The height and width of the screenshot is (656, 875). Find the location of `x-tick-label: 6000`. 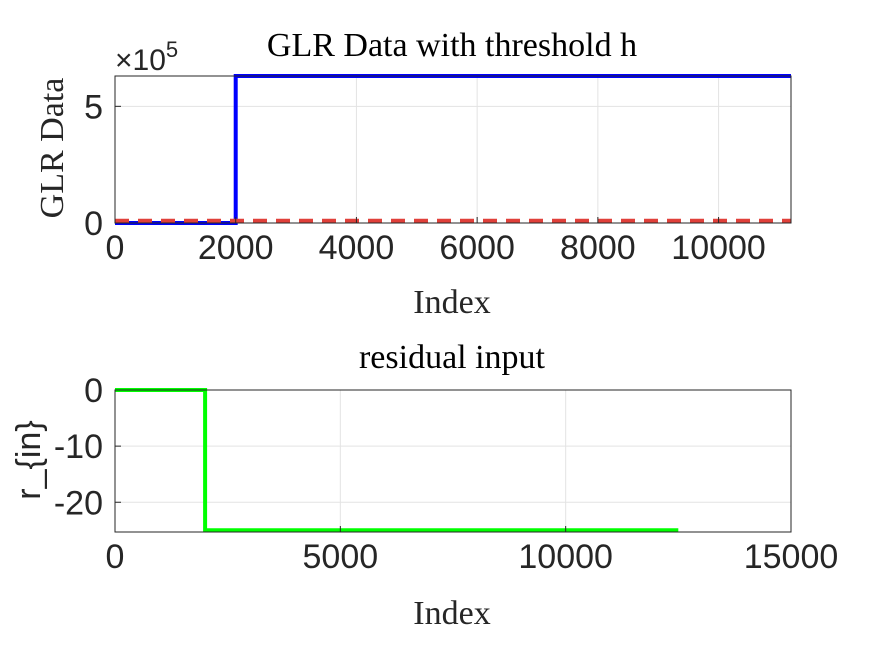

x-tick-label: 6000 is located at coordinates (477, 248).